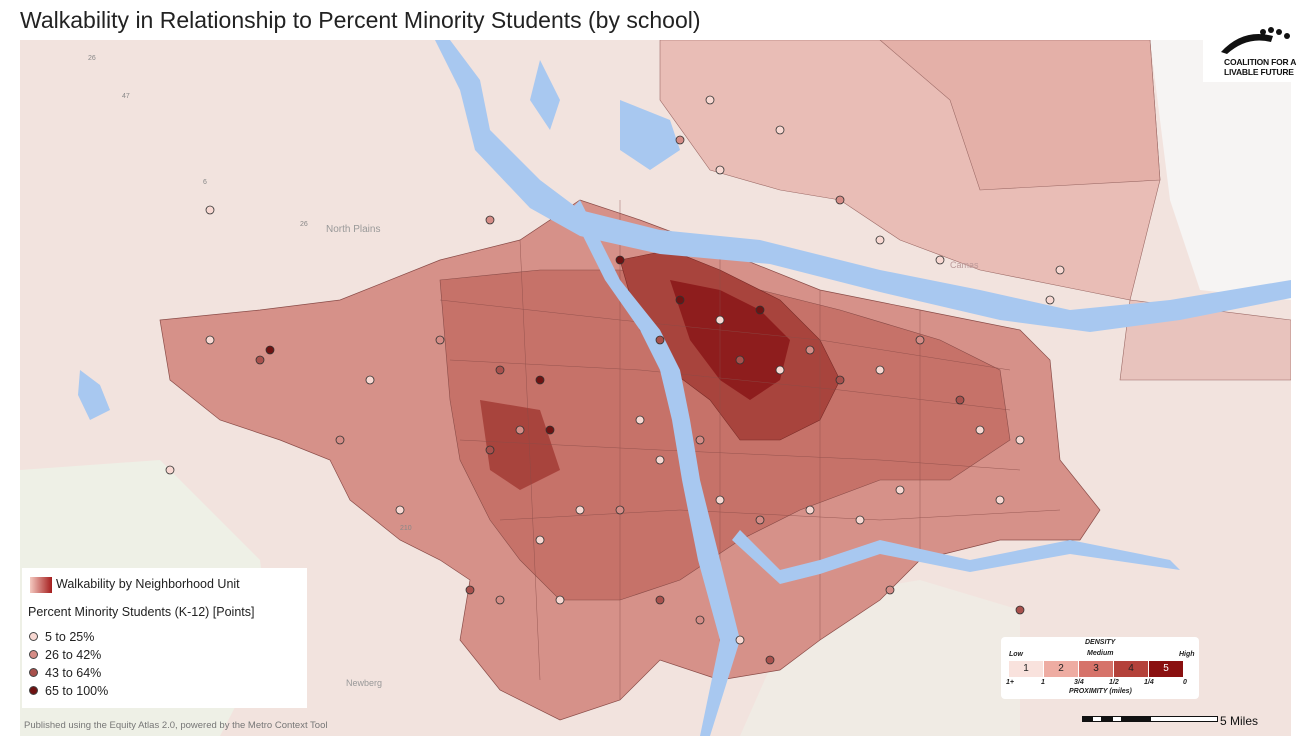 The height and width of the screenshot is (754, 1311). Describe the element at coordinates (1016, 654) in the screenshot. I see `density-low: Low` at that location.